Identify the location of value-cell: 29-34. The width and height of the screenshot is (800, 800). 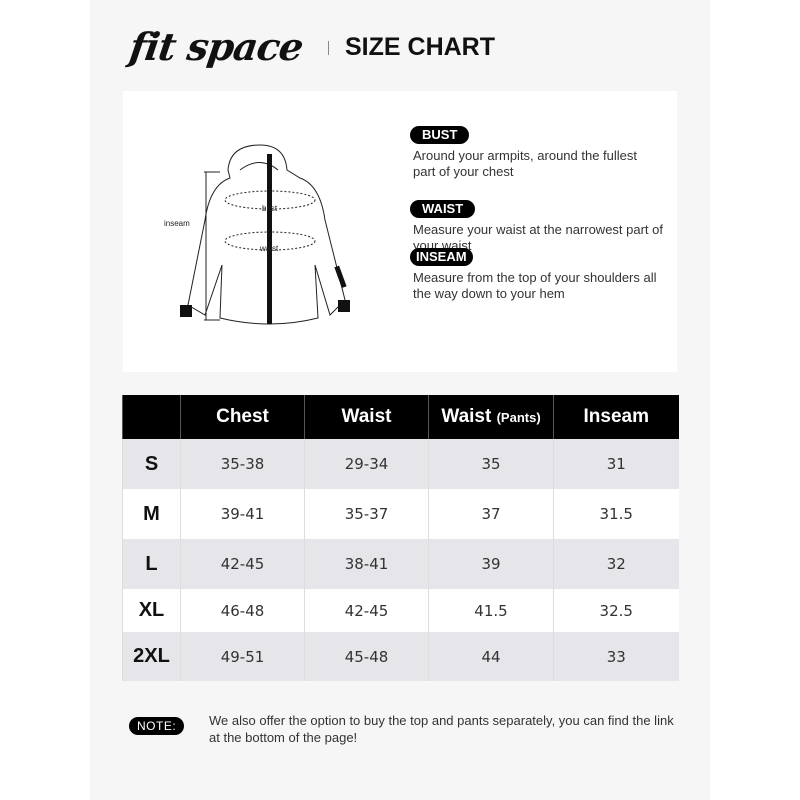
(366, 464).